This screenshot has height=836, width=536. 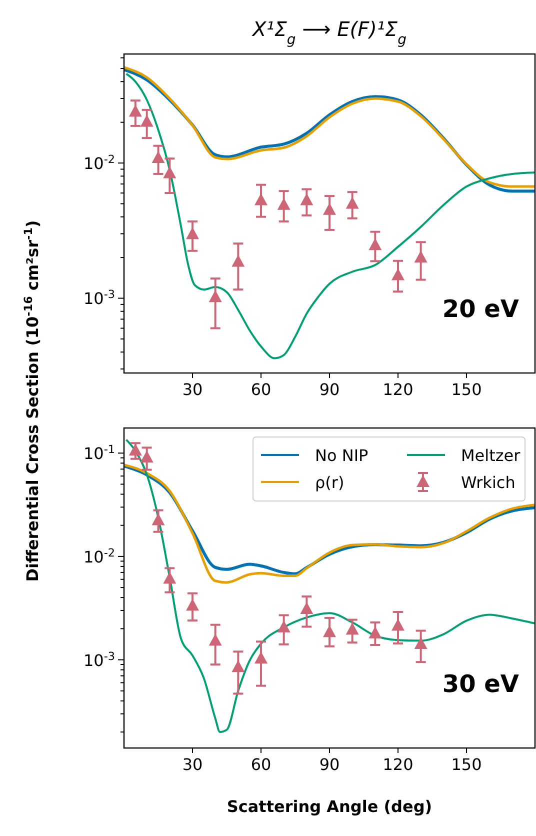 What do you see at coordinates (481, 309) in the screenshot?
I see `annotation: 20 eV` at bounding box center [481, 309].